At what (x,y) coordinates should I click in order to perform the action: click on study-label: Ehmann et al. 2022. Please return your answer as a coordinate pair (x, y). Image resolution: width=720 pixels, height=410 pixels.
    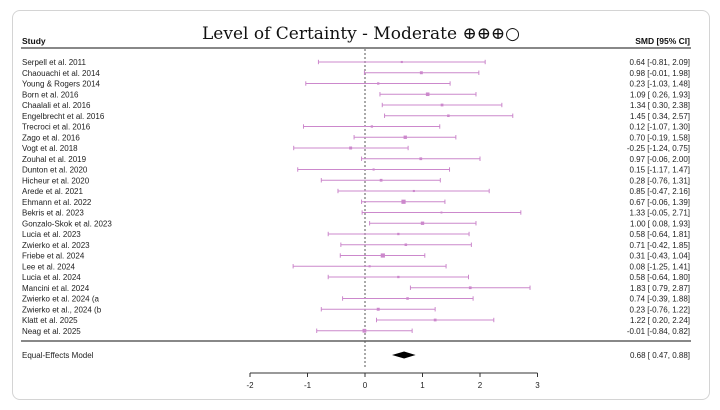
    Looking at the image, I should click on (57, 202).